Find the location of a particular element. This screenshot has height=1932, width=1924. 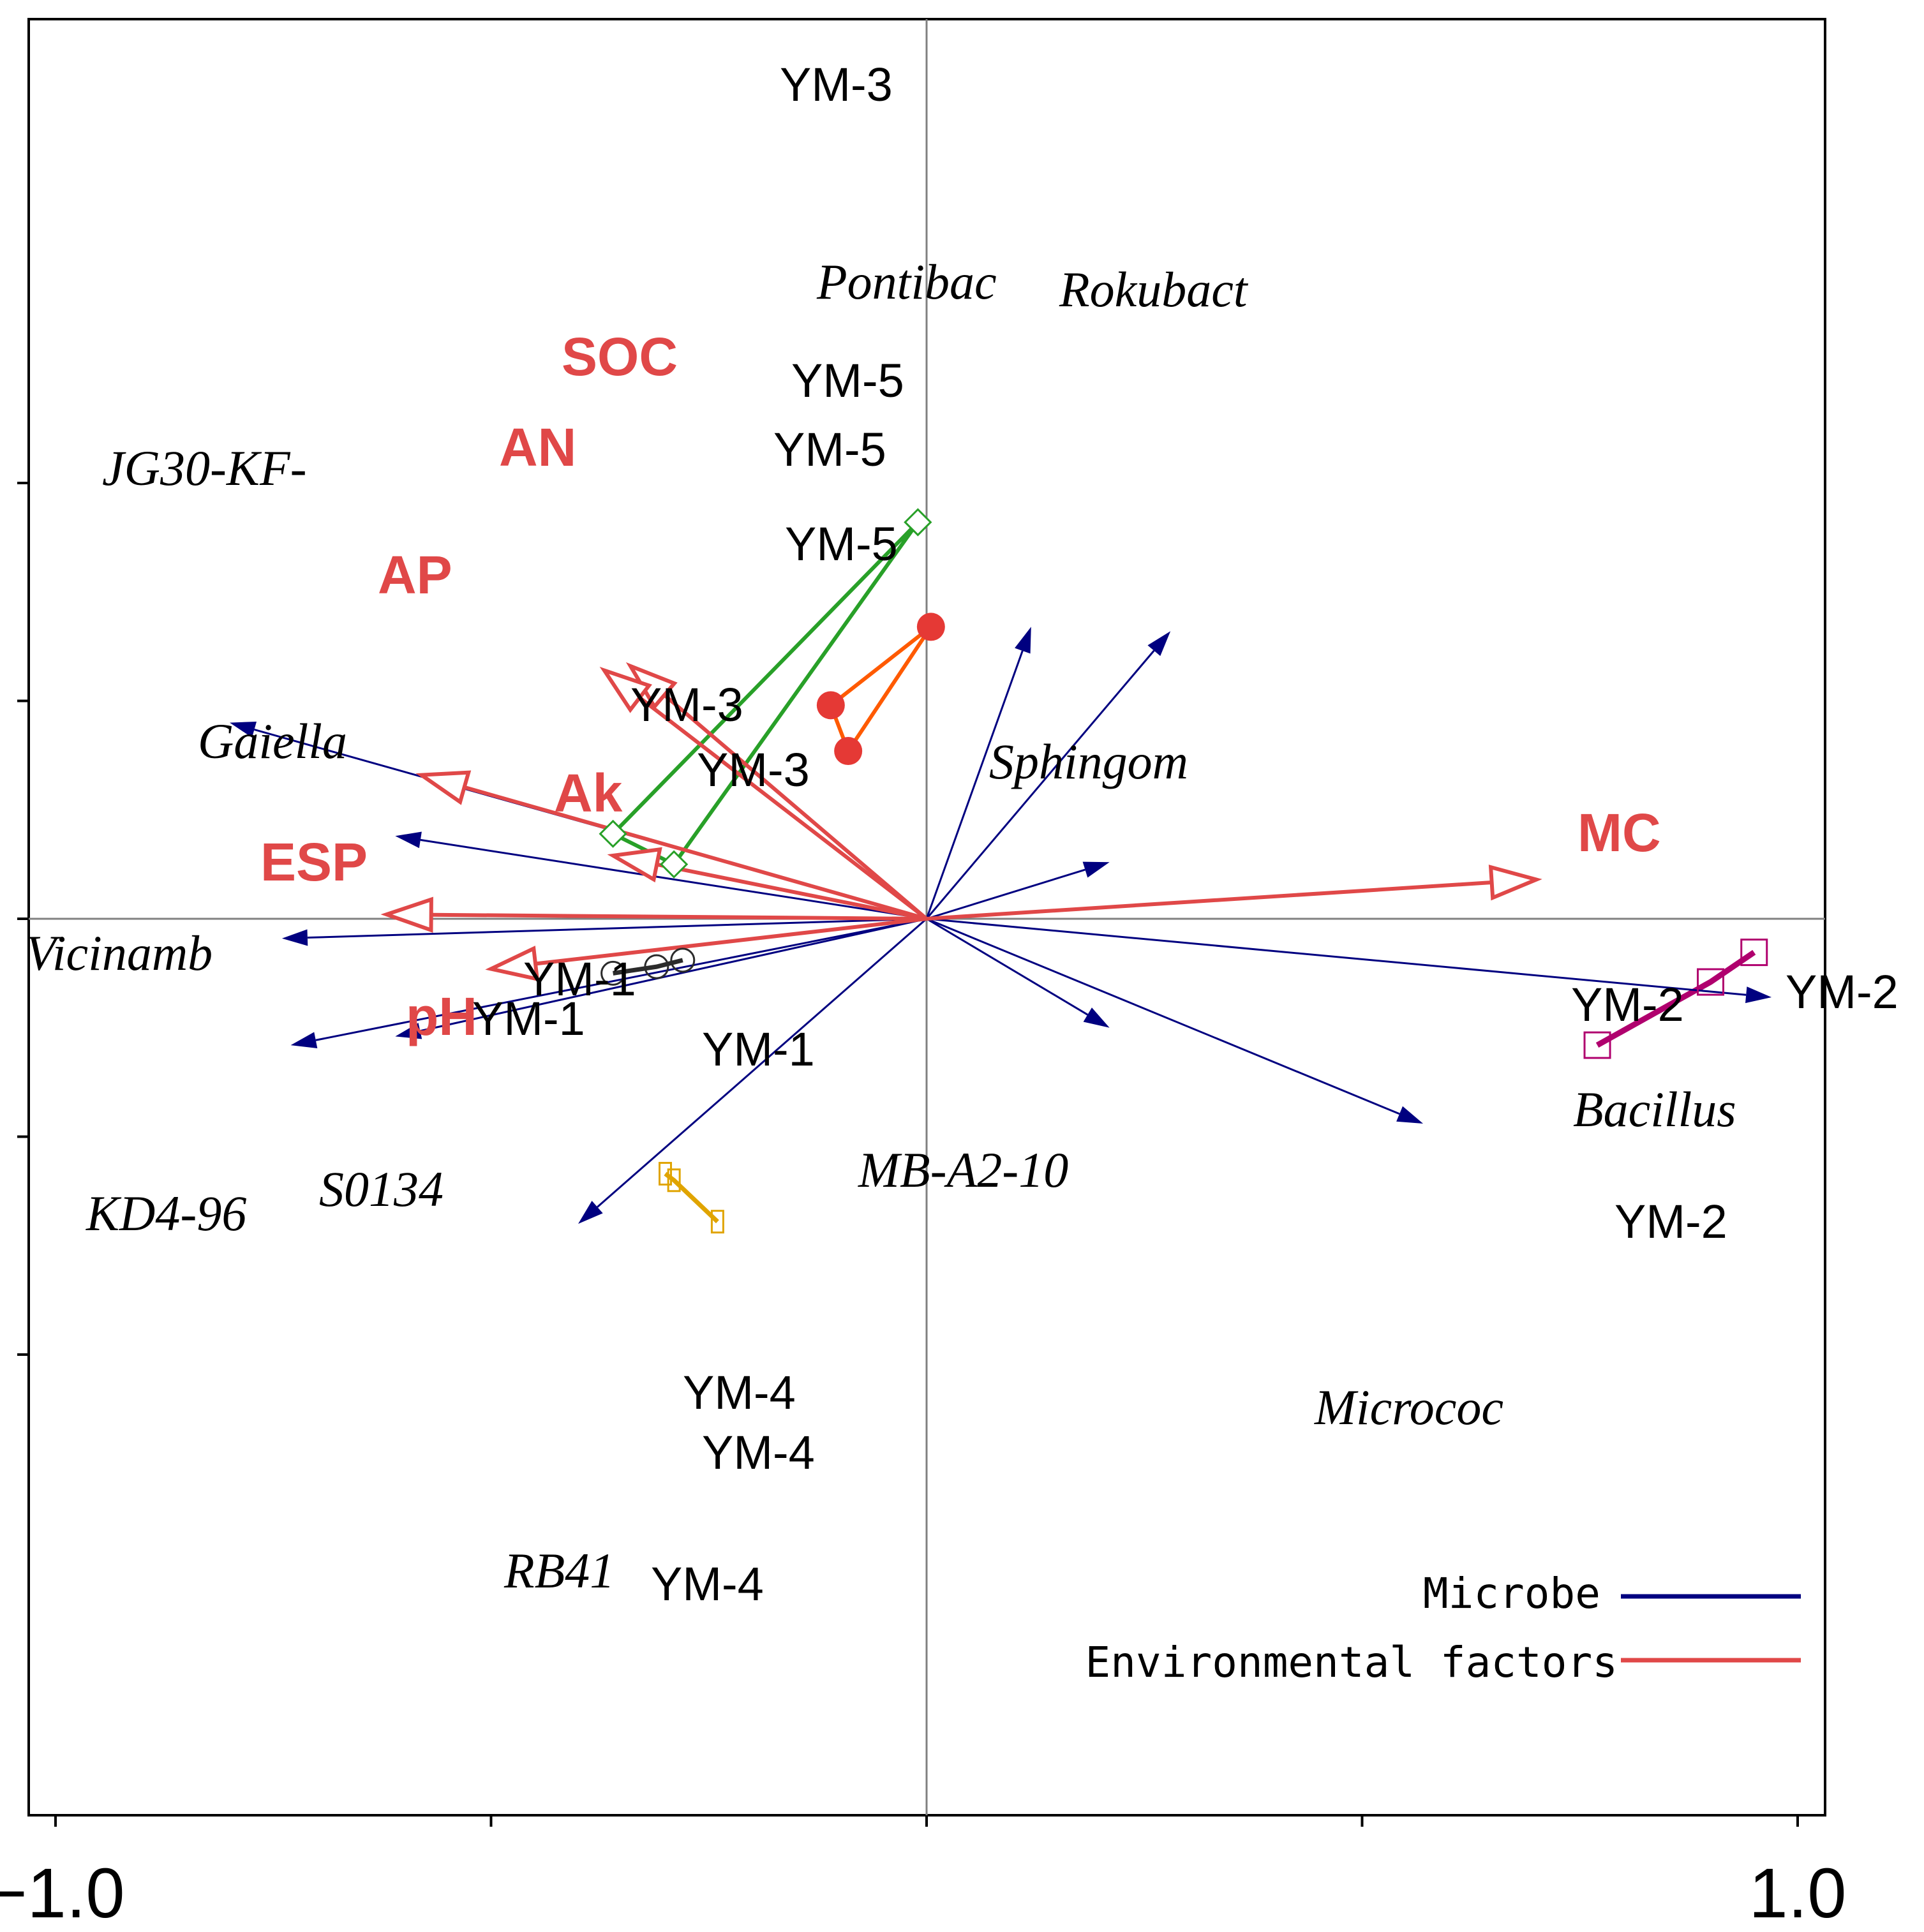

microbe-arrow-7-head is located at coordinates (1023, 641).